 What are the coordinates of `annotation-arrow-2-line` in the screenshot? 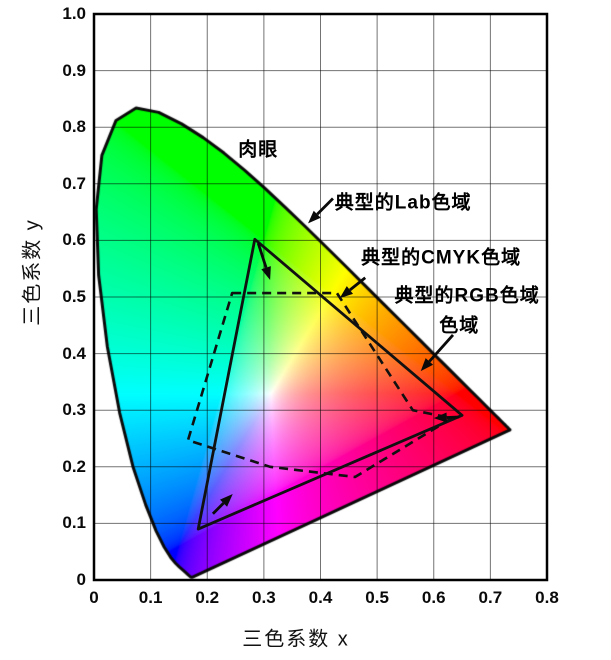 It's located at (358, 284).